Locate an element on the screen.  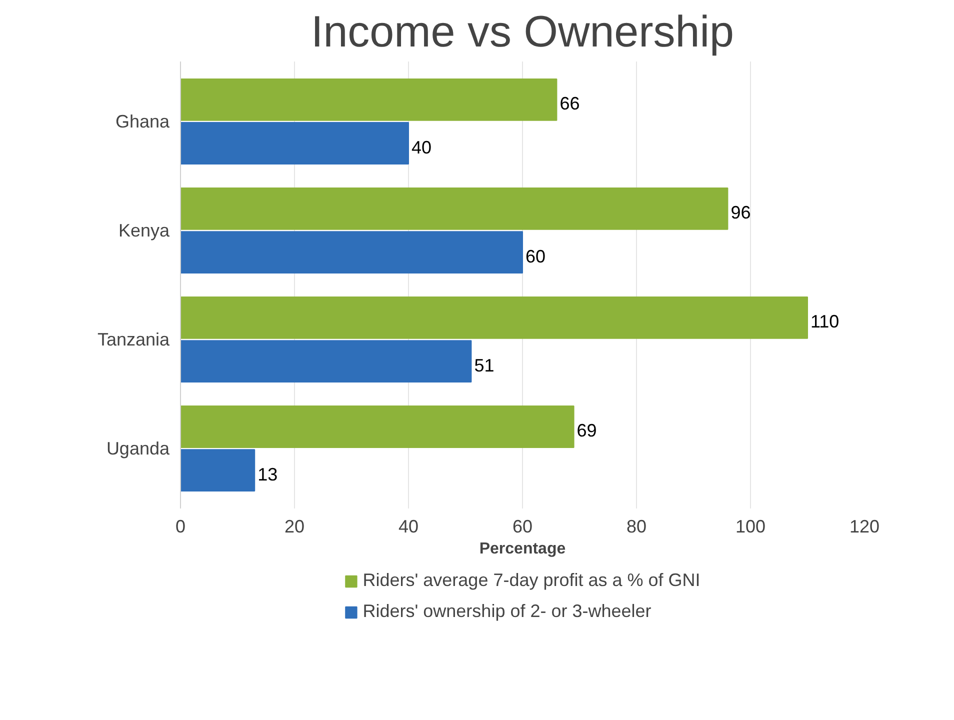
x-tick-label: 120 is located at coordinates (864, 526).